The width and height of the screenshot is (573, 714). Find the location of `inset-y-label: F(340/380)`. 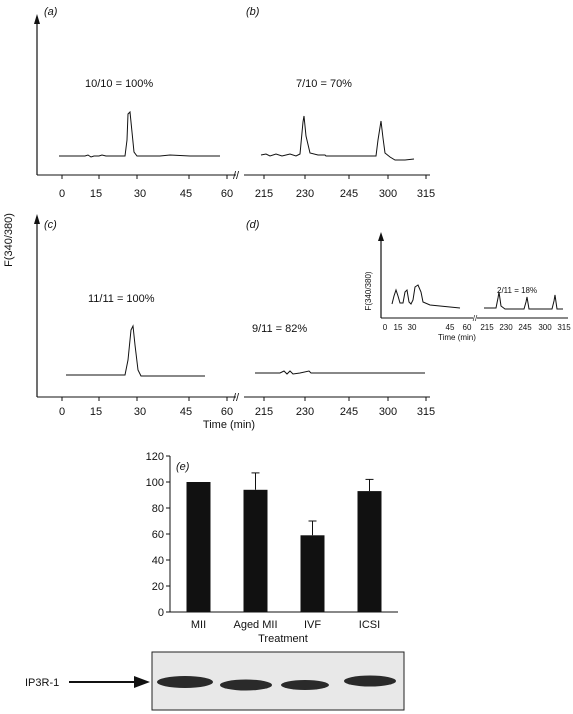

inset-y-label: F(340/380) is located at coordinates (368, 290).